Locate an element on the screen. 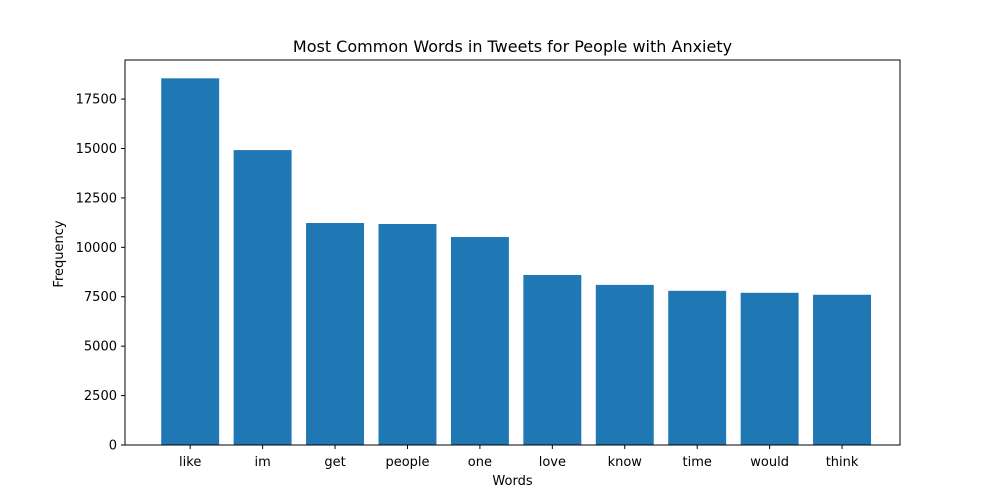  x-tick-label-get: get is located at coordinates (334, 462).